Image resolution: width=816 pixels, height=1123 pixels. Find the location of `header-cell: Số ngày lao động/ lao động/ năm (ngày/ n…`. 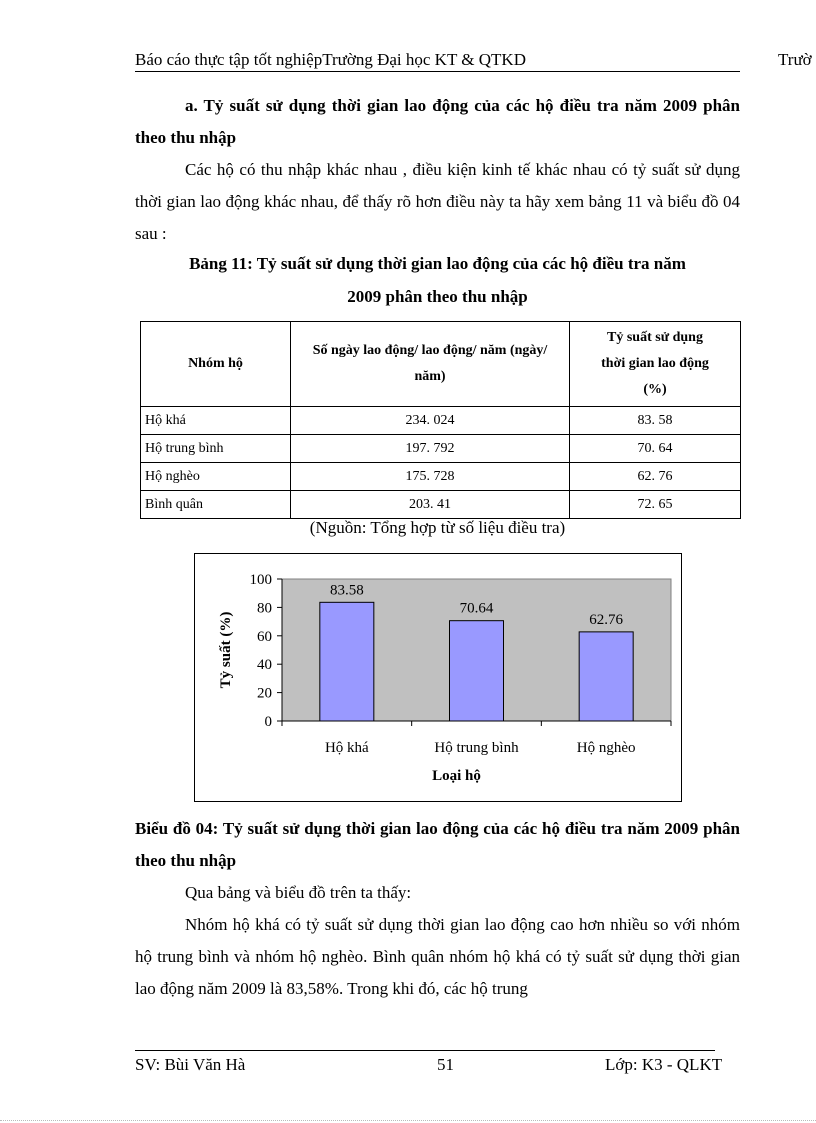

header-cell: Số ngày lao động/ lao động/ năm (ngày/ n… is located at coordinates (430, 364).